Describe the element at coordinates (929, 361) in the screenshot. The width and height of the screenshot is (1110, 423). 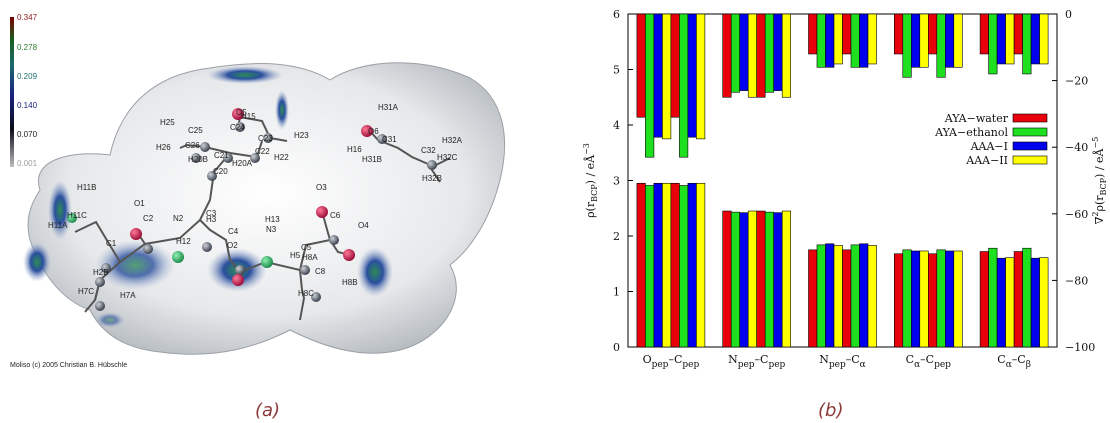
I see `category-label: Cα–Cpep` at that location.